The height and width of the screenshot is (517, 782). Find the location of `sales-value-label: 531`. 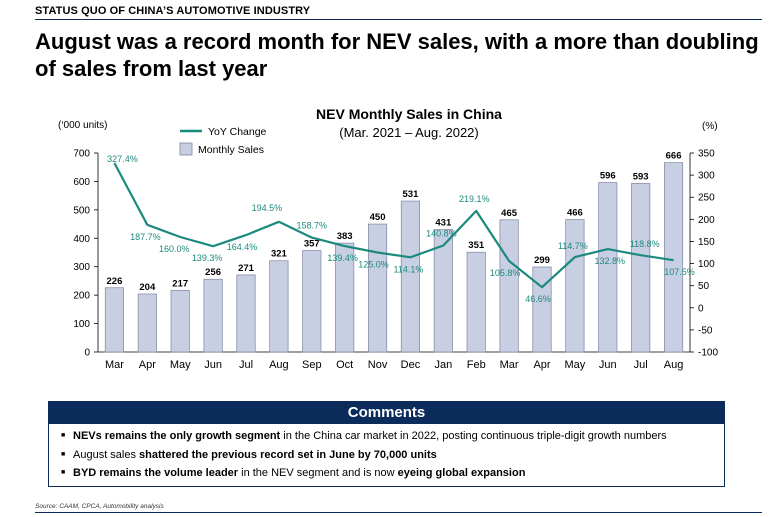

sales-value-label: 531 is located at coordinates (411, 194).